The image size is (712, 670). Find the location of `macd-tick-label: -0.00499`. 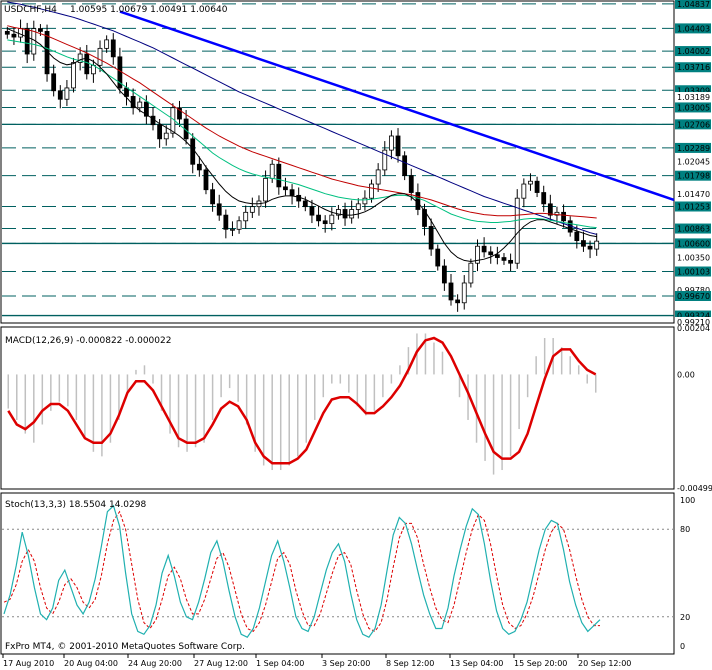

macd-tick-label: -0.00499 is located at coordinates (694, 488).